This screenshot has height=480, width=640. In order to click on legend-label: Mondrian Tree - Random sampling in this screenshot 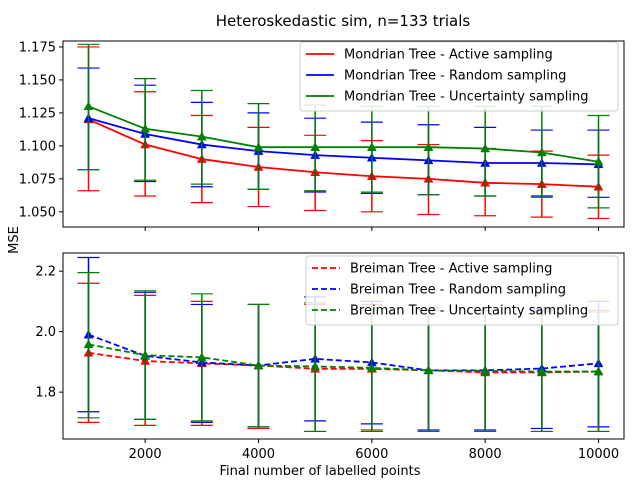, I will do `click(455, 76)`.